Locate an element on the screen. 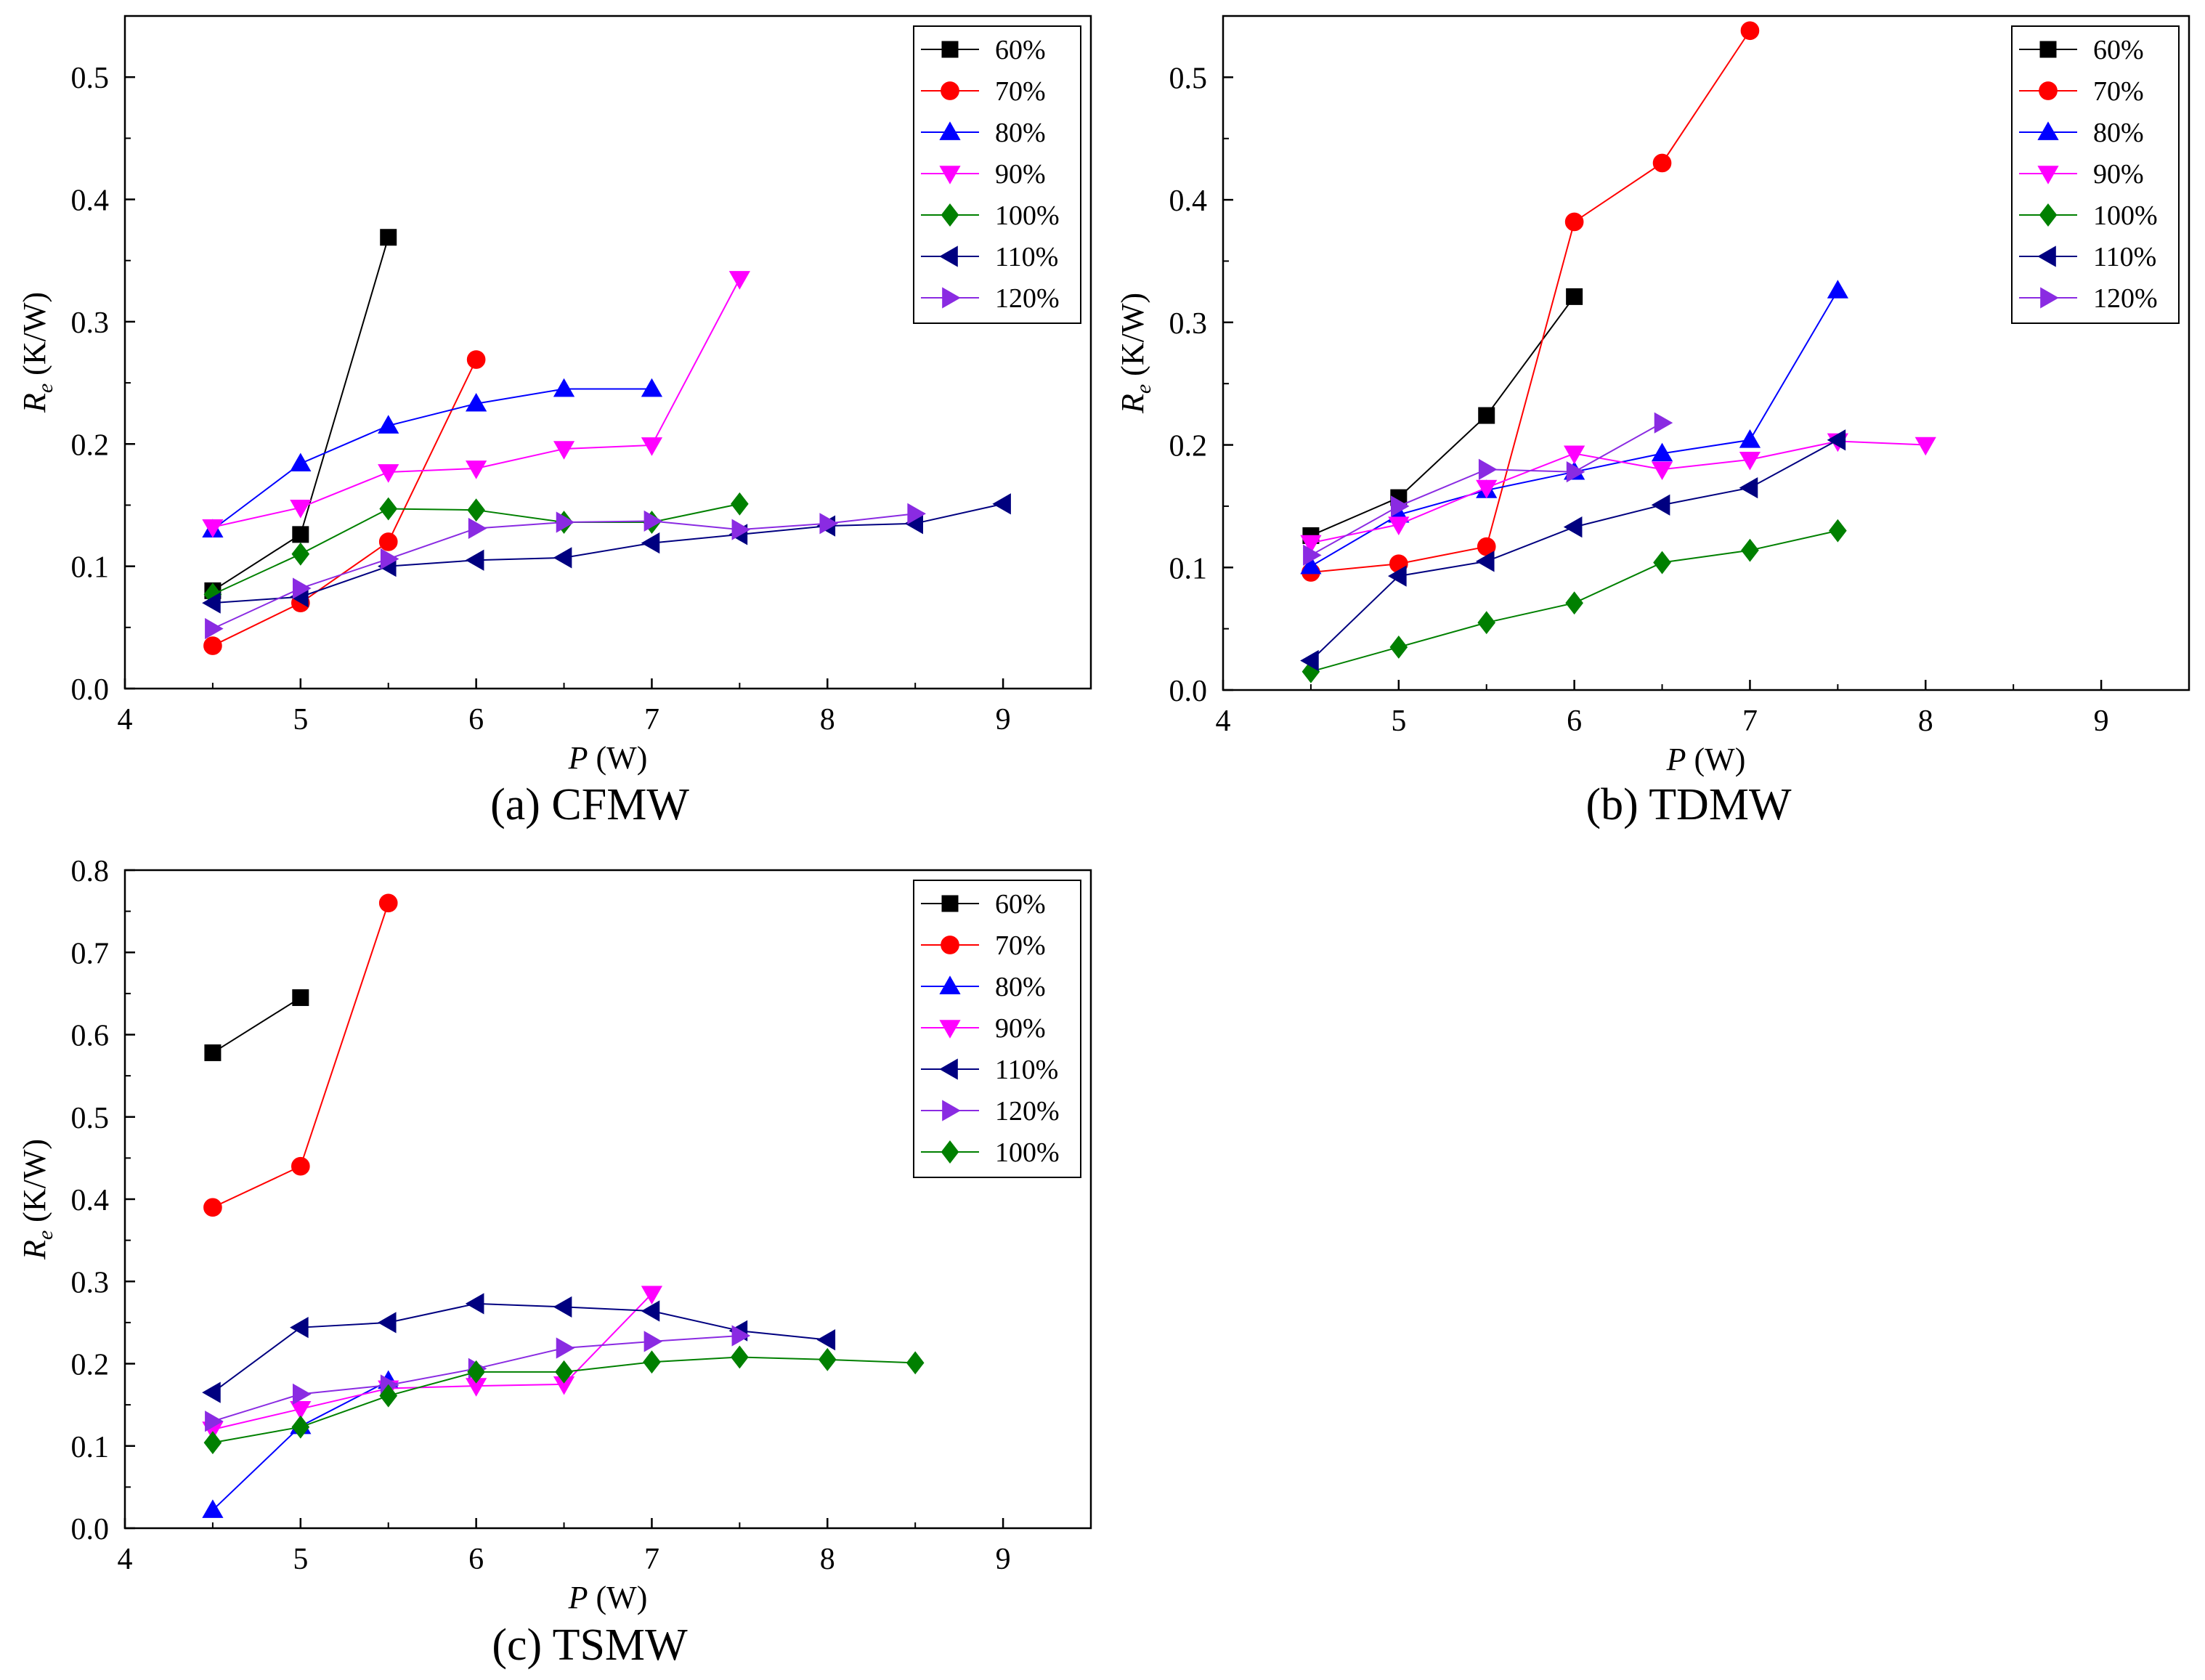 This screenshot has width=2205, height=1680. legend-item: 90% is located at coordinates (983, 1028).